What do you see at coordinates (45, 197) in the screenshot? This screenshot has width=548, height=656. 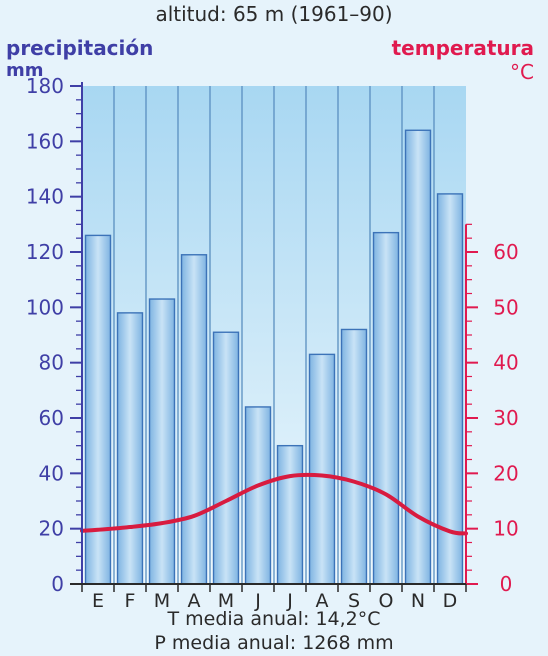 I see `left-tick-label: 140` at bounding box center [45, 197].